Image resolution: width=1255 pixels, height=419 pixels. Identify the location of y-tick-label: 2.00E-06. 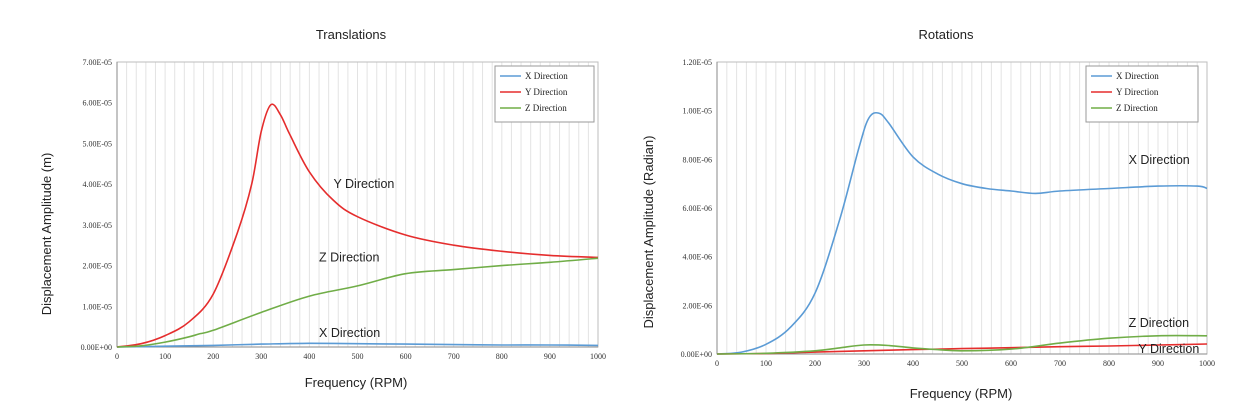
(697, 305).